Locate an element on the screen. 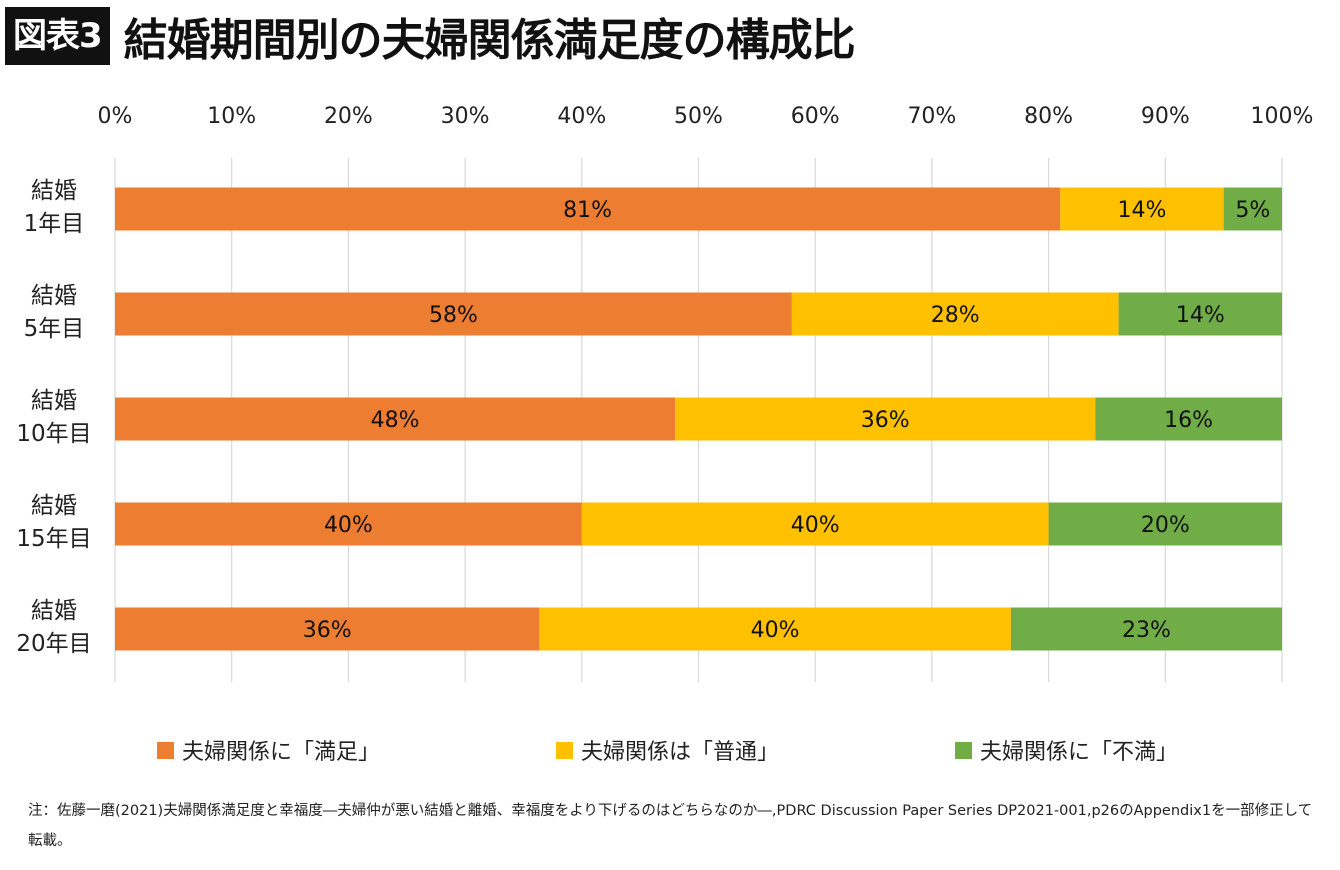 The image size is (1340, 870). chart-legend: 夫婦関係に「満足」 夫婦関係は「普通」 夫婦関係に「不満」 is located at coordinates (670, 752).